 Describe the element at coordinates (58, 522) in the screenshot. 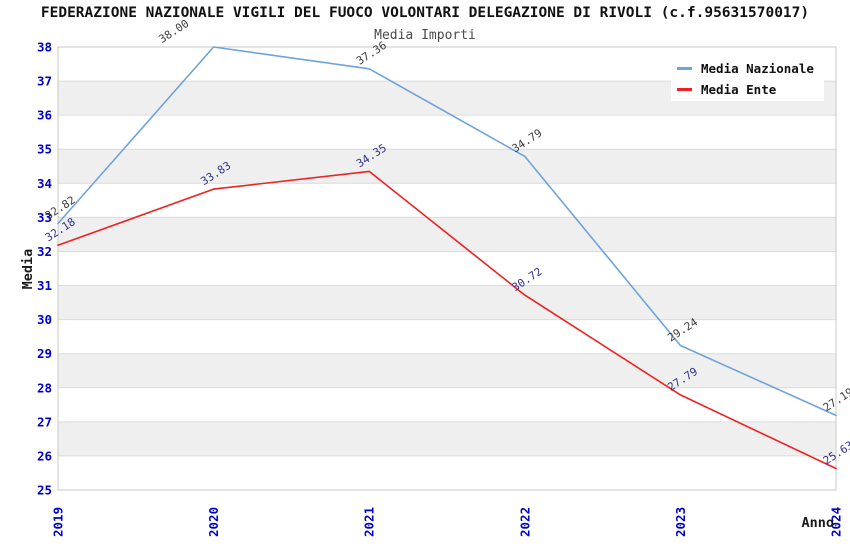

I see `x-tick-label: 2019` at that location.